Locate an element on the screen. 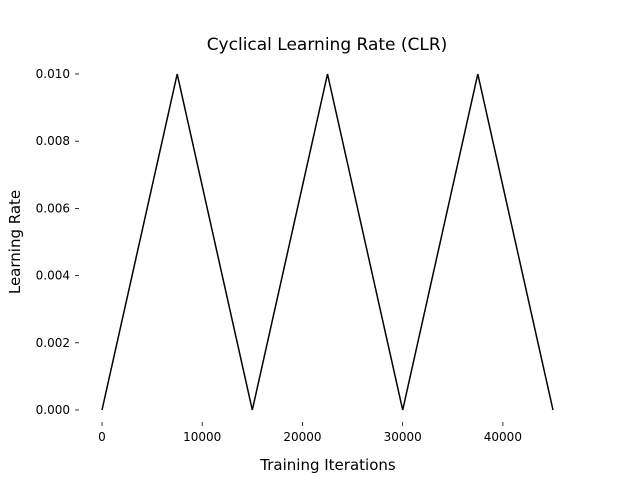 Image resolution: width=640 pixels, height=480 pixels. y-tick-label: 0.008 is located at coordinates (53, 141).